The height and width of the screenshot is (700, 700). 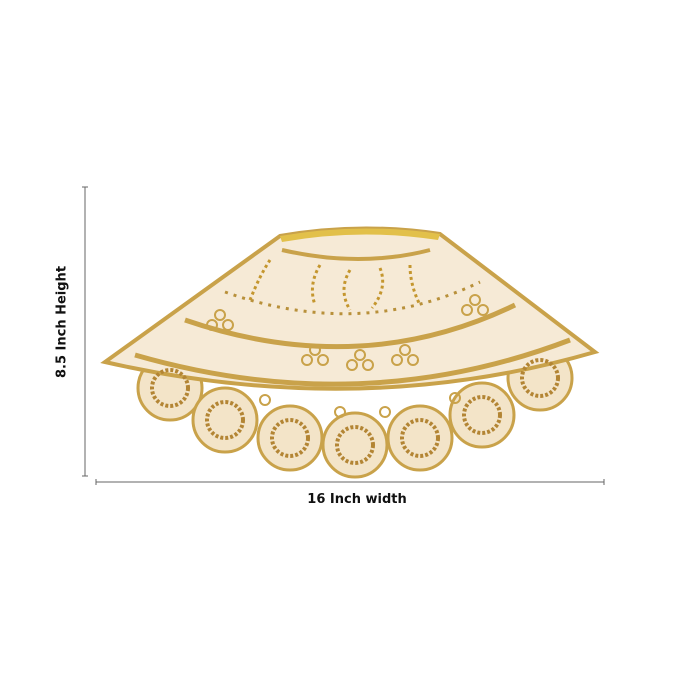 I want to click on width-dimension-line, so click(x=350, y=482).